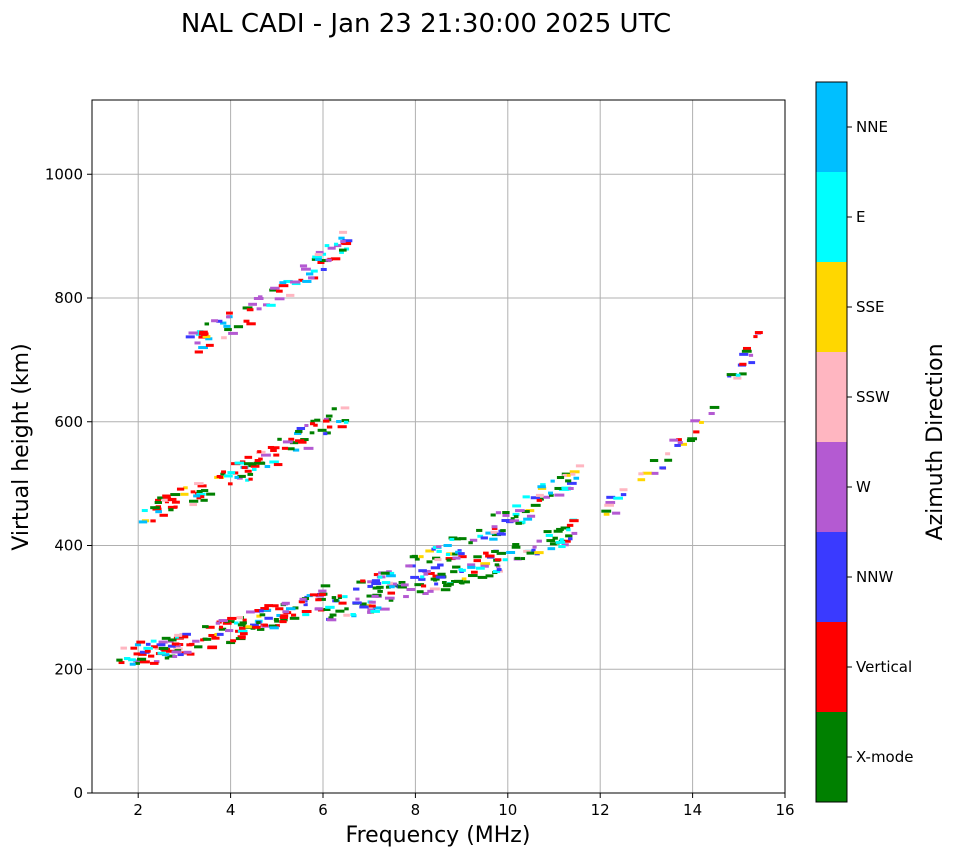  Describe the element at coordinates (935, 441) in the screenshot. I see `colorbar-title: Azimuth Direction` at that location.